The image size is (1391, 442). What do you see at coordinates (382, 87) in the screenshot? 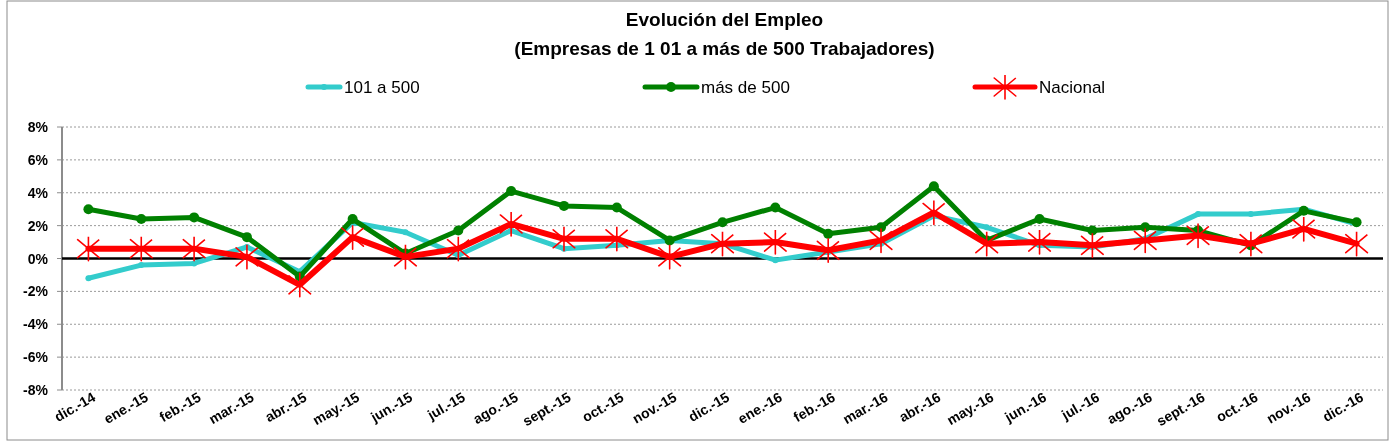
I see `legend-label: 101 a 500` at bounding box center [382, 87].